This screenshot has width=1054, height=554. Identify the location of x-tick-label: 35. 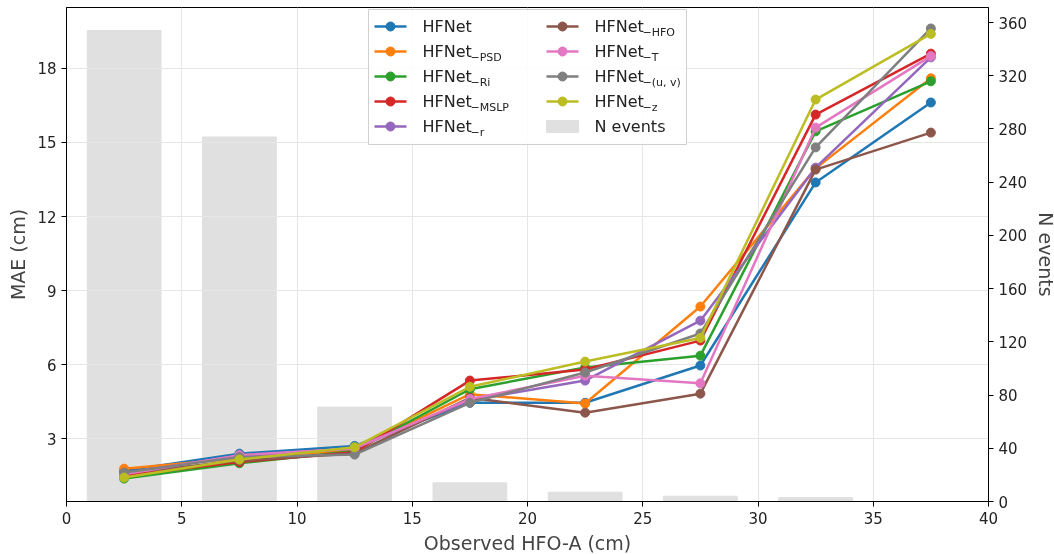
(873, 518).